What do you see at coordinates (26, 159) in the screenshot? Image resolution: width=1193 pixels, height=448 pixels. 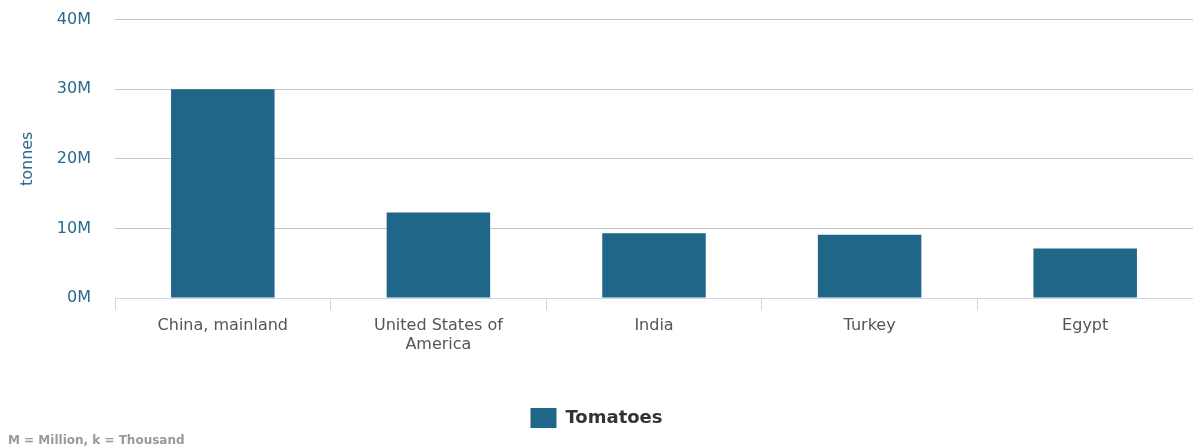 I see `y-axis-title: tonnes` at bounding box center [26, 159].